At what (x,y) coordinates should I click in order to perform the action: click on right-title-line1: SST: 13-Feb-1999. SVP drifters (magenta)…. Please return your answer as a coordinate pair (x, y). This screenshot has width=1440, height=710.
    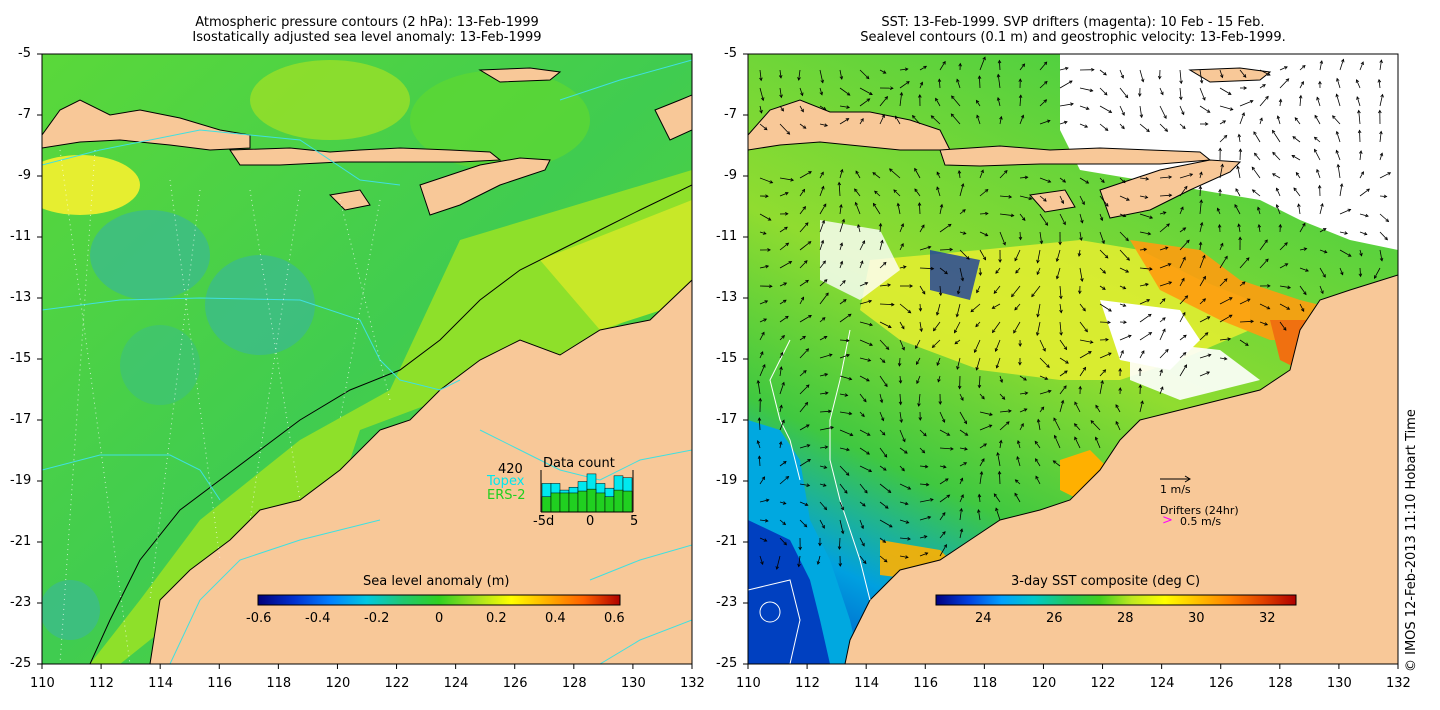
    Looking at the image, I should click on (1073, 22).